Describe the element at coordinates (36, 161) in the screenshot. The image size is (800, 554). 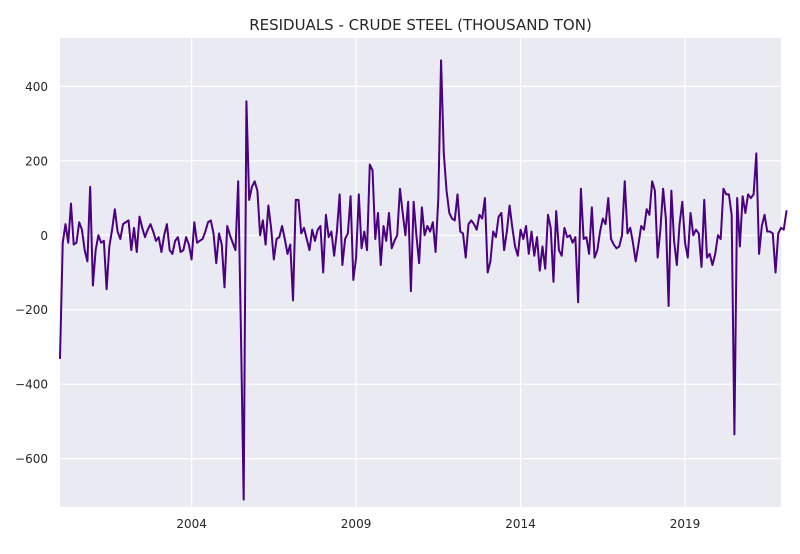
I see `y-tick-label: 200` at that location.